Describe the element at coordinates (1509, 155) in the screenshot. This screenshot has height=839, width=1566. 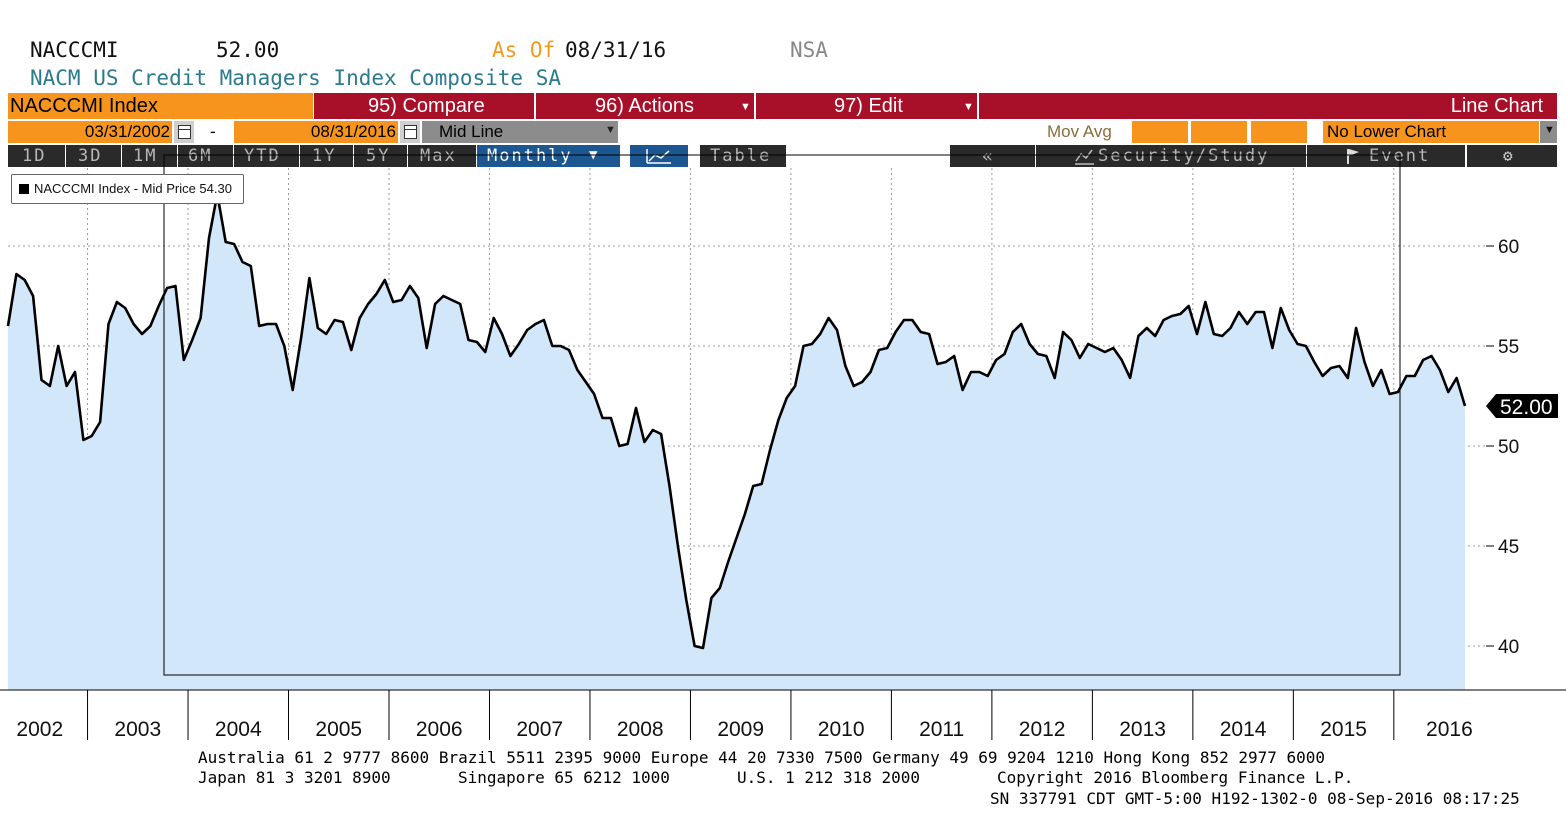
I see `gear-icon: ⚙` at that location.